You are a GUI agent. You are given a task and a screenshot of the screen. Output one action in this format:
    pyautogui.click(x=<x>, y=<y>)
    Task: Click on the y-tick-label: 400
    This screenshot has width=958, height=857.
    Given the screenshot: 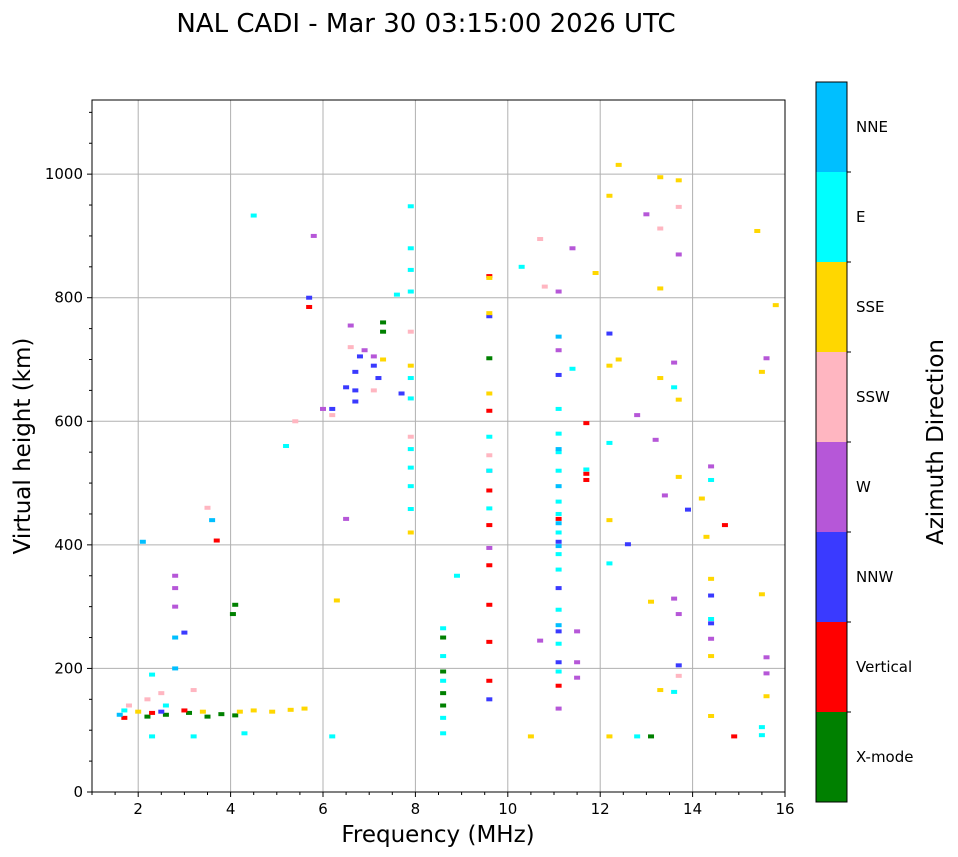 What is the action you would take?
    pyautogui.click(x=68, y=545)
    